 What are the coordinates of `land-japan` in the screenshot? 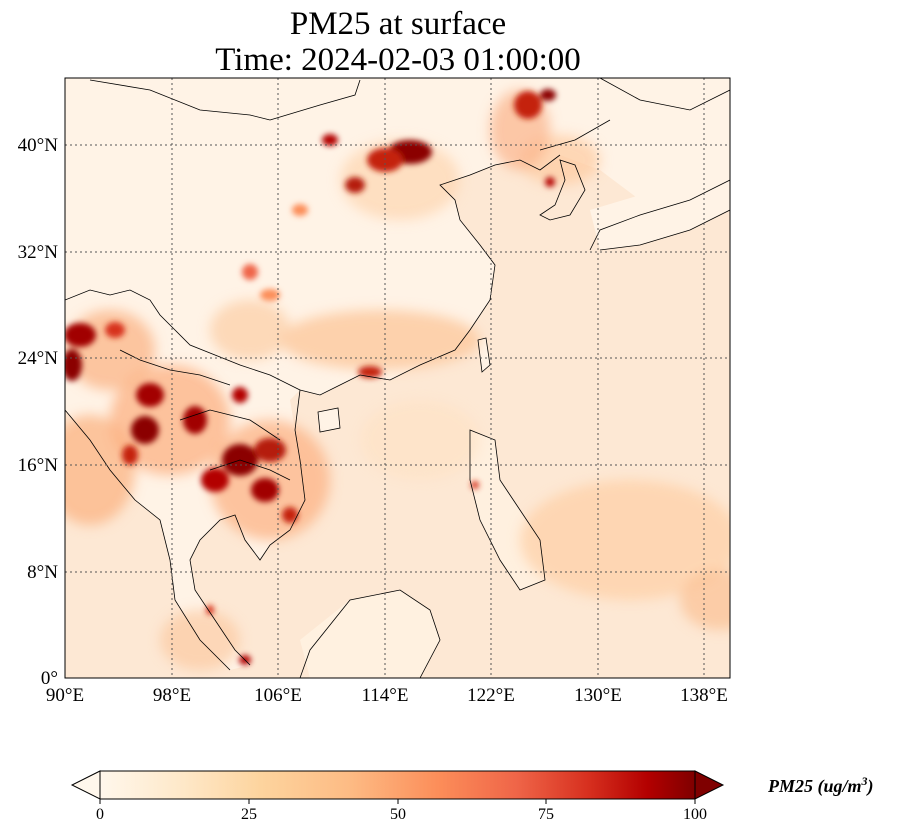 It's located at (660, 200).